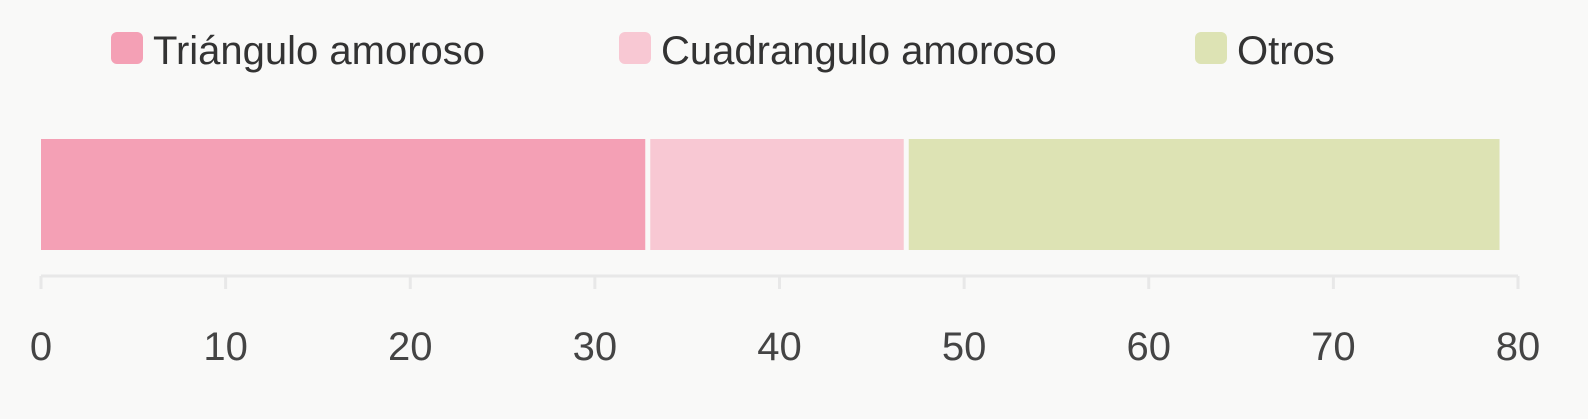 This screenshot has height=419, width=1588. What do you see at coordinates (1286, 51) in the screenshot?
I see `legend-label: Otros` at bounding box center [1286, 51].